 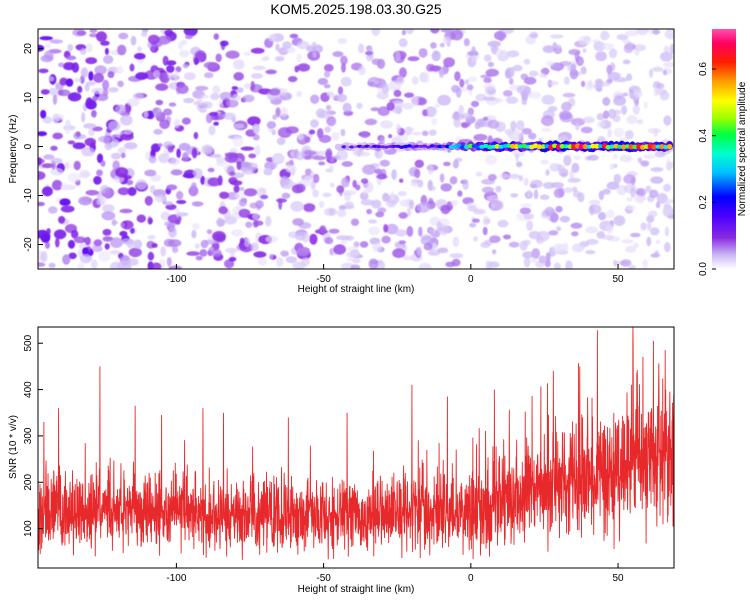 I want to click on snr-y-axis-label: SNR (10 * v/v), so click(x=13, y=447).